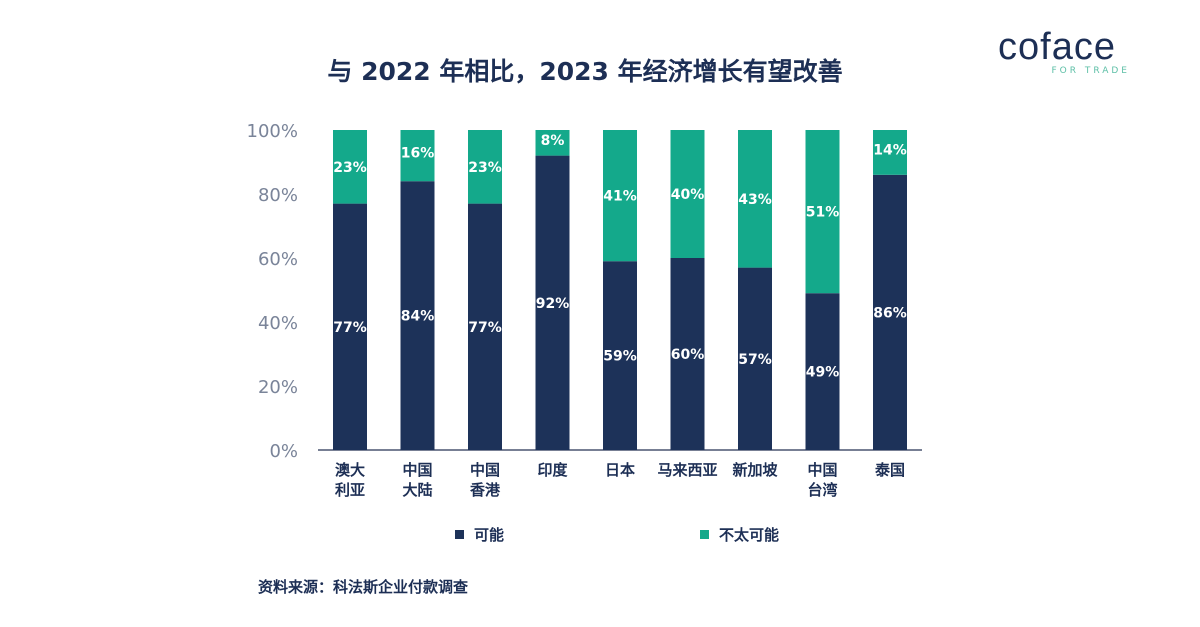 The width and height of the screenshot is (1200, 627). I want to click on y-tick-label: 20%, so click(278, 387).